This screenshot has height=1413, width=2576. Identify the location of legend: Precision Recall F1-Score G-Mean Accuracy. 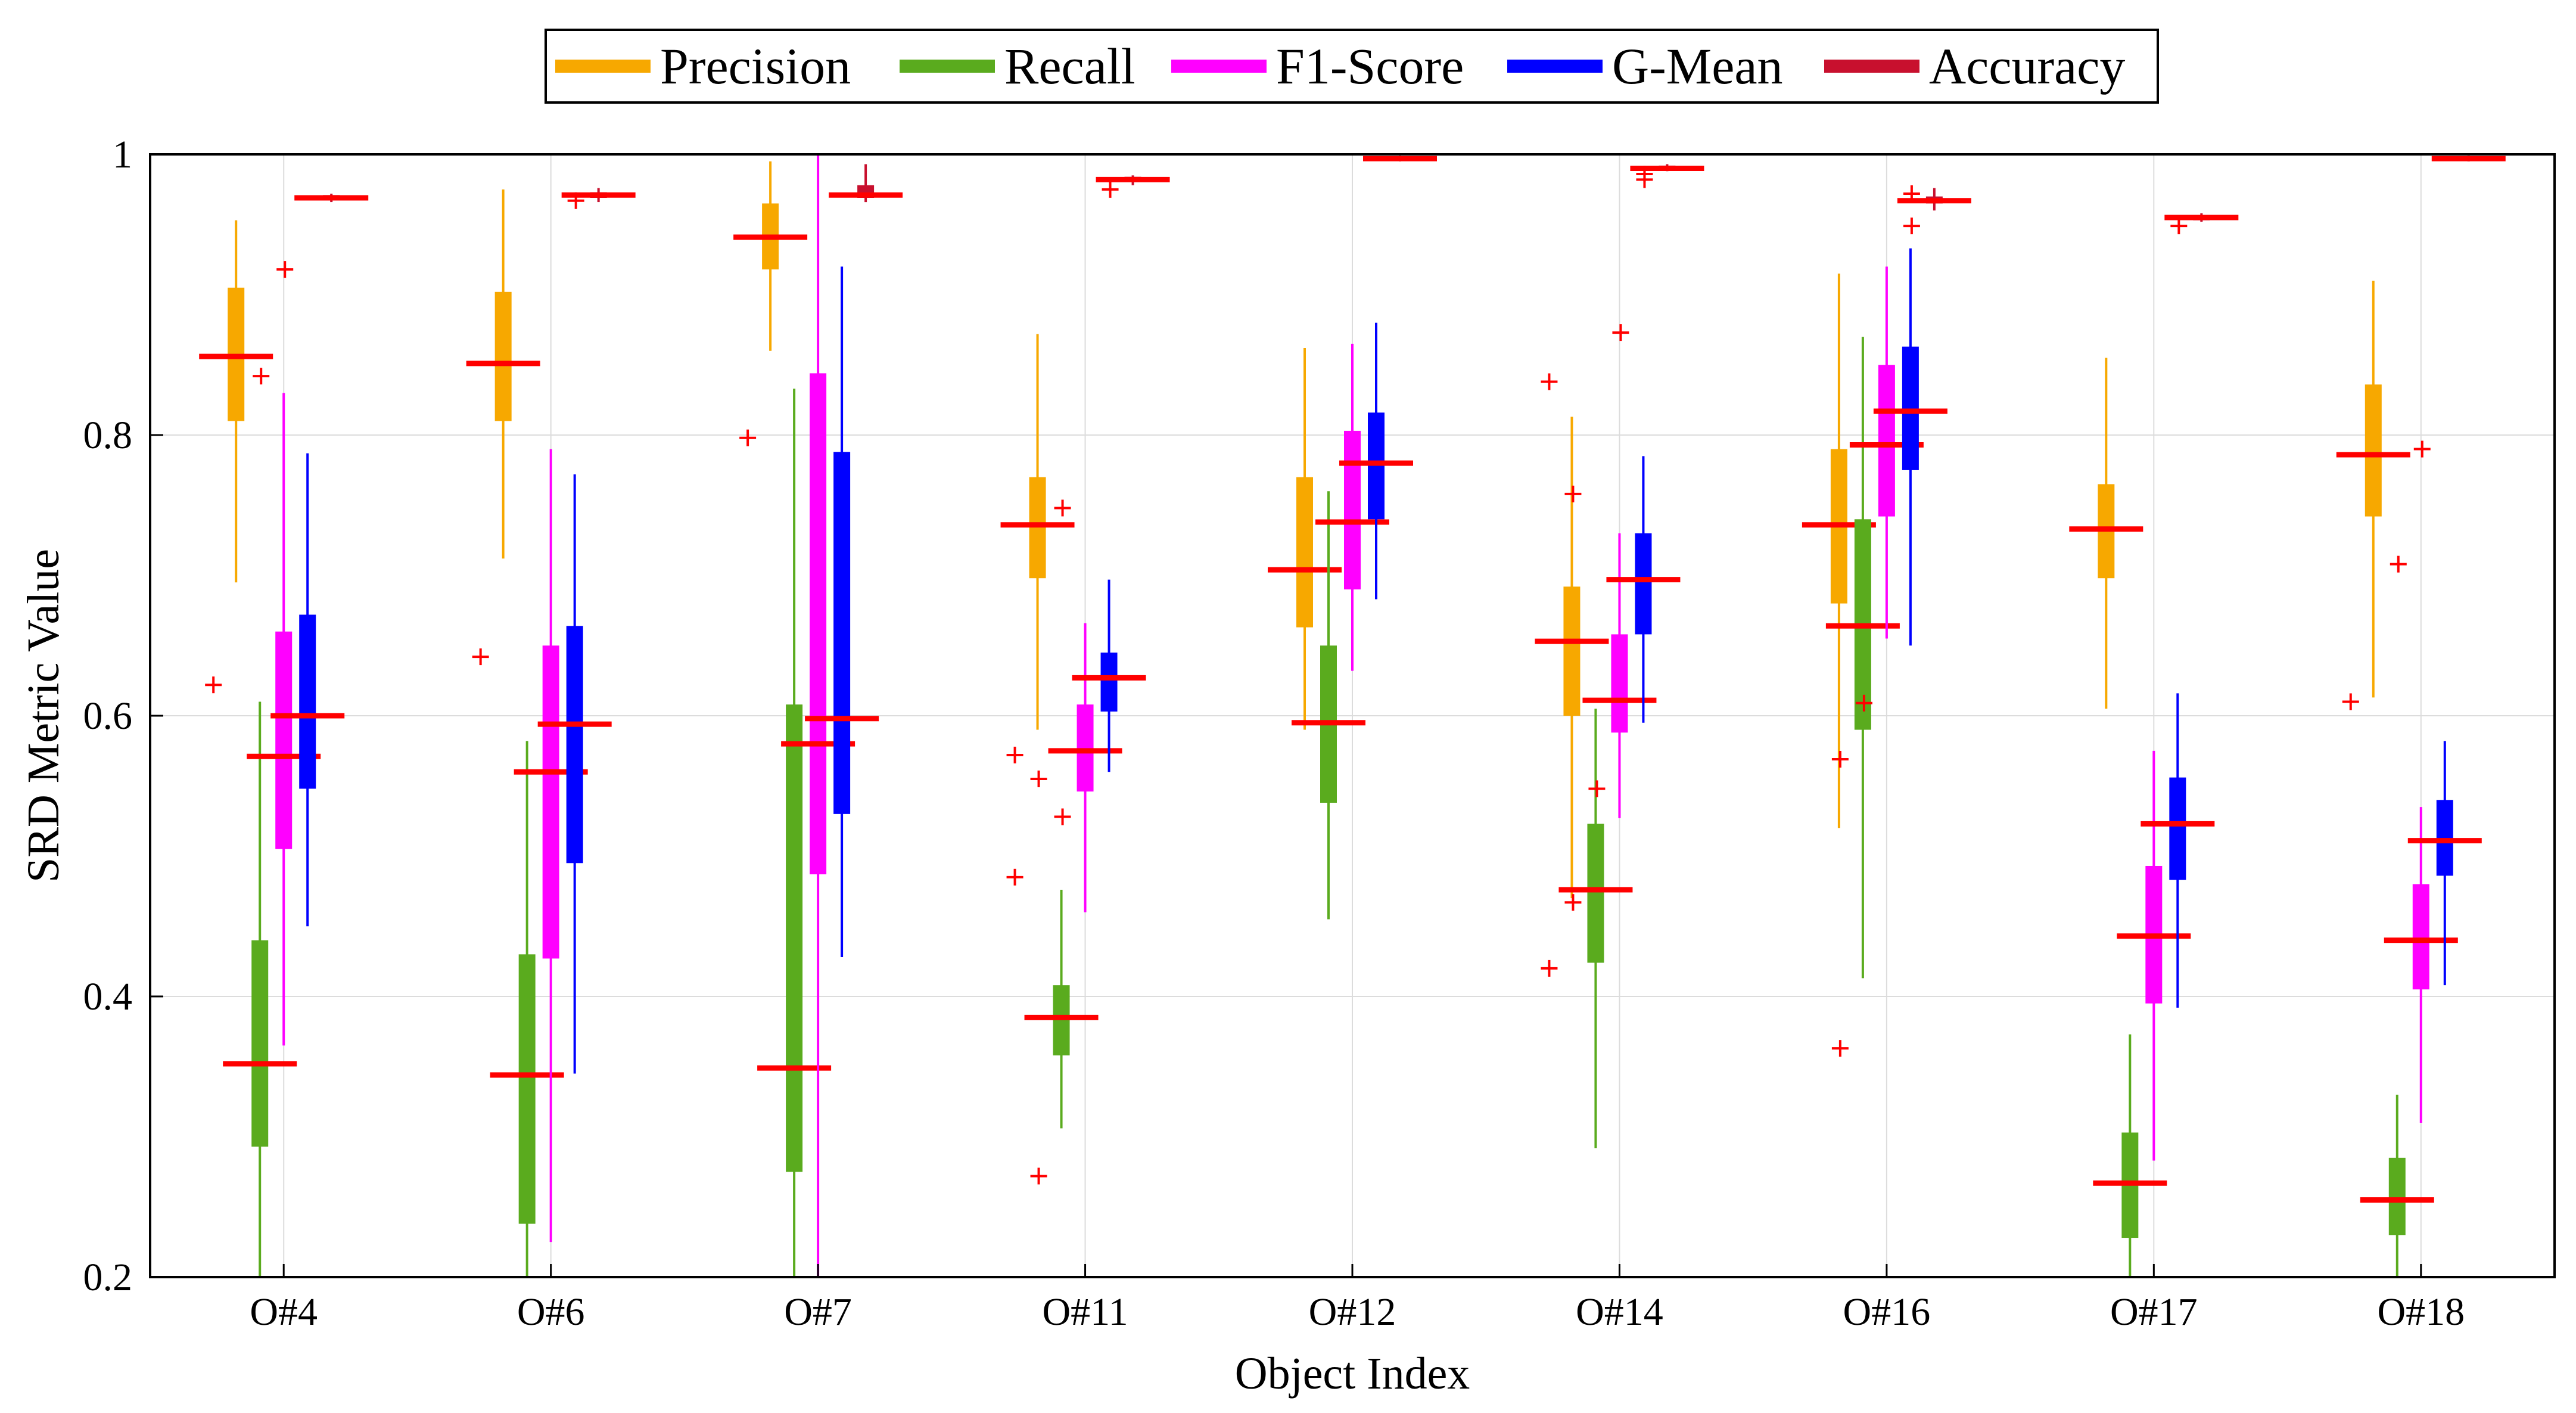
(1352, 66).